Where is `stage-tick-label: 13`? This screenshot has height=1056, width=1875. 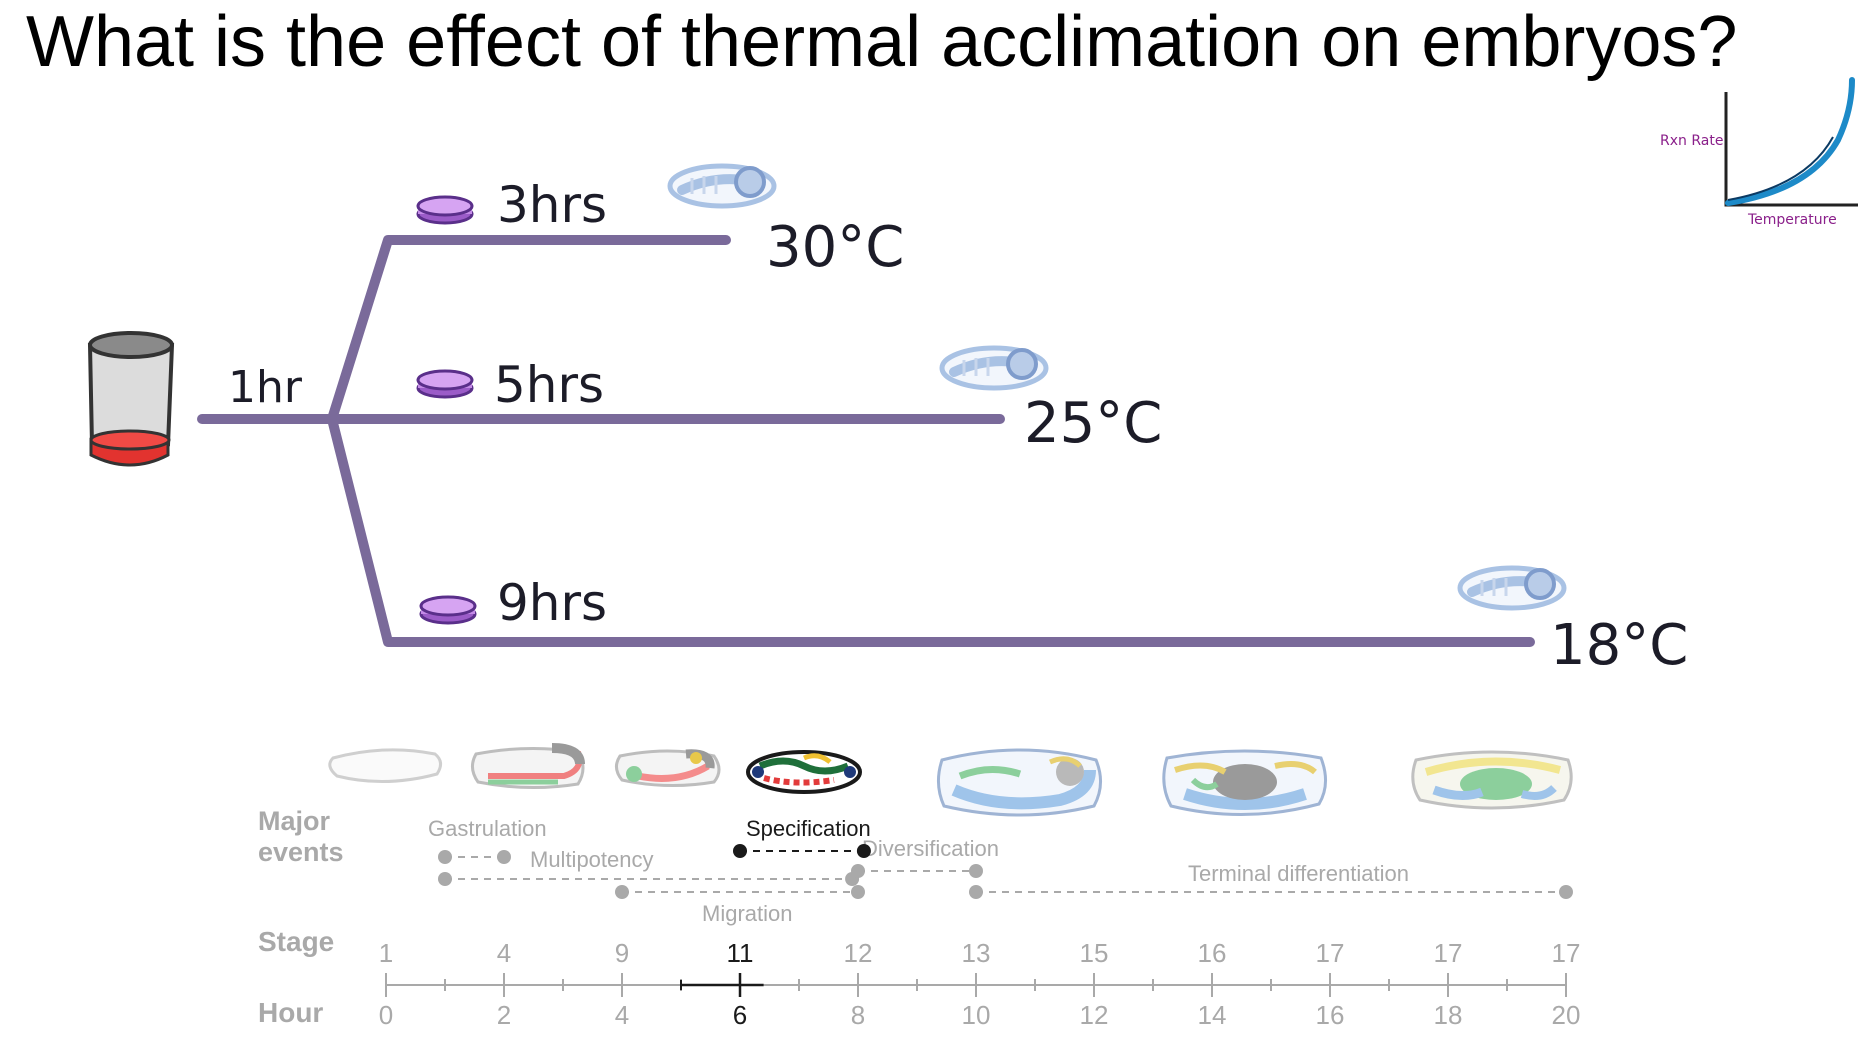 stage-tick-label: 13 is located at coordinates (976, 953).